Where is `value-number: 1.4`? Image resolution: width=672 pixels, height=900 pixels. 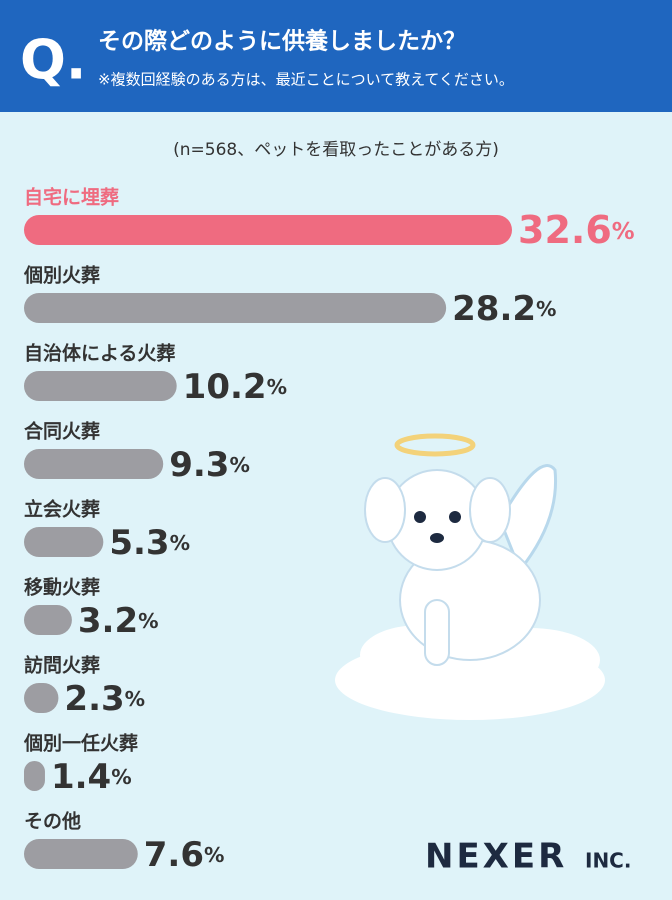
value-number: 1.4 is located at coordinates (81, 777).